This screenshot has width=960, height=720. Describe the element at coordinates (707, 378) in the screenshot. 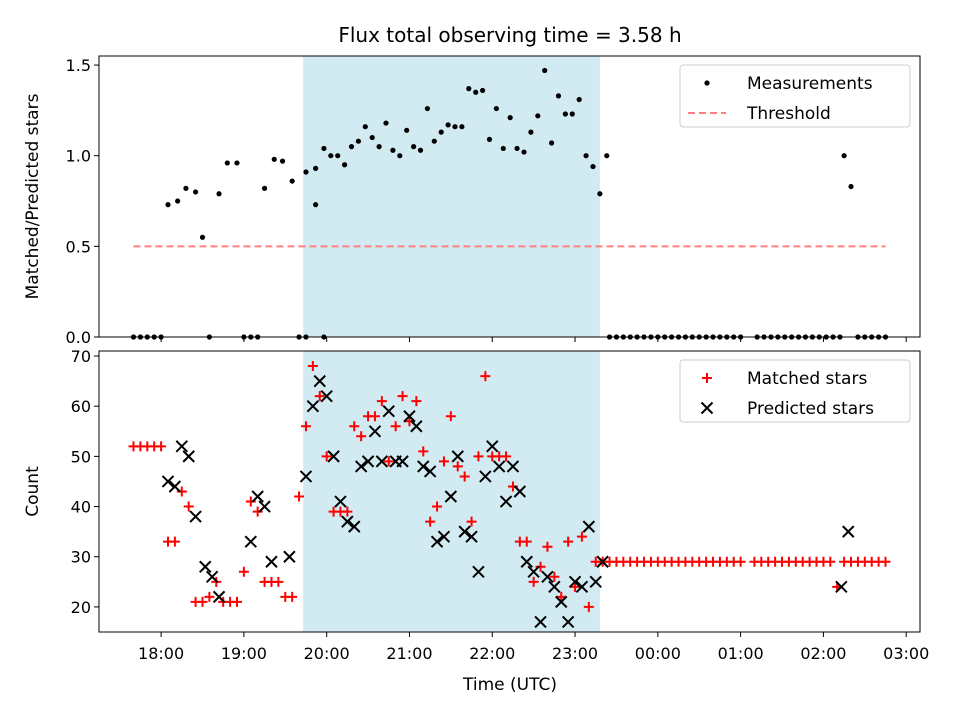

I see `legend-swatch` at that location.